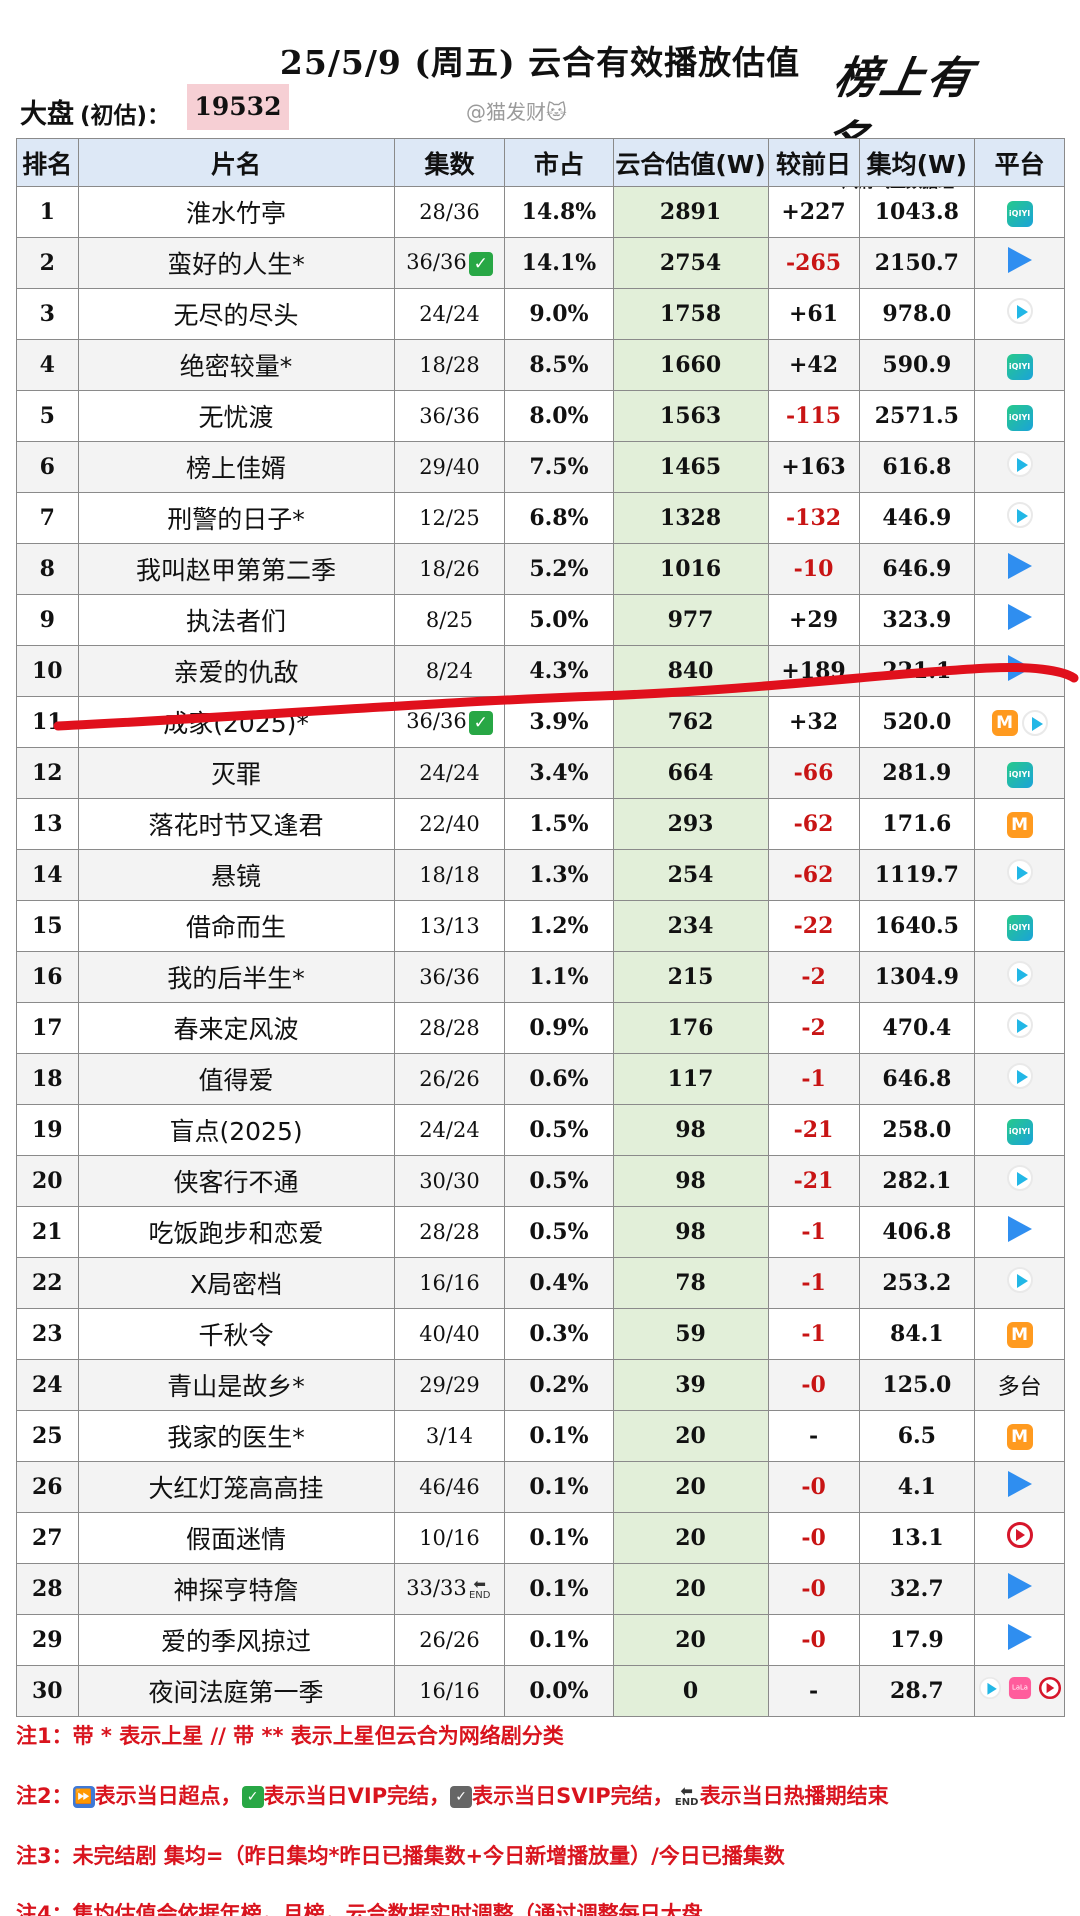 This screenshot has width=1080, height=1916. What do you see at coordinates (559, 1691) in the screenshot?
I see `share-cell-text: 0.0%` at bounding box center [559, 1691].